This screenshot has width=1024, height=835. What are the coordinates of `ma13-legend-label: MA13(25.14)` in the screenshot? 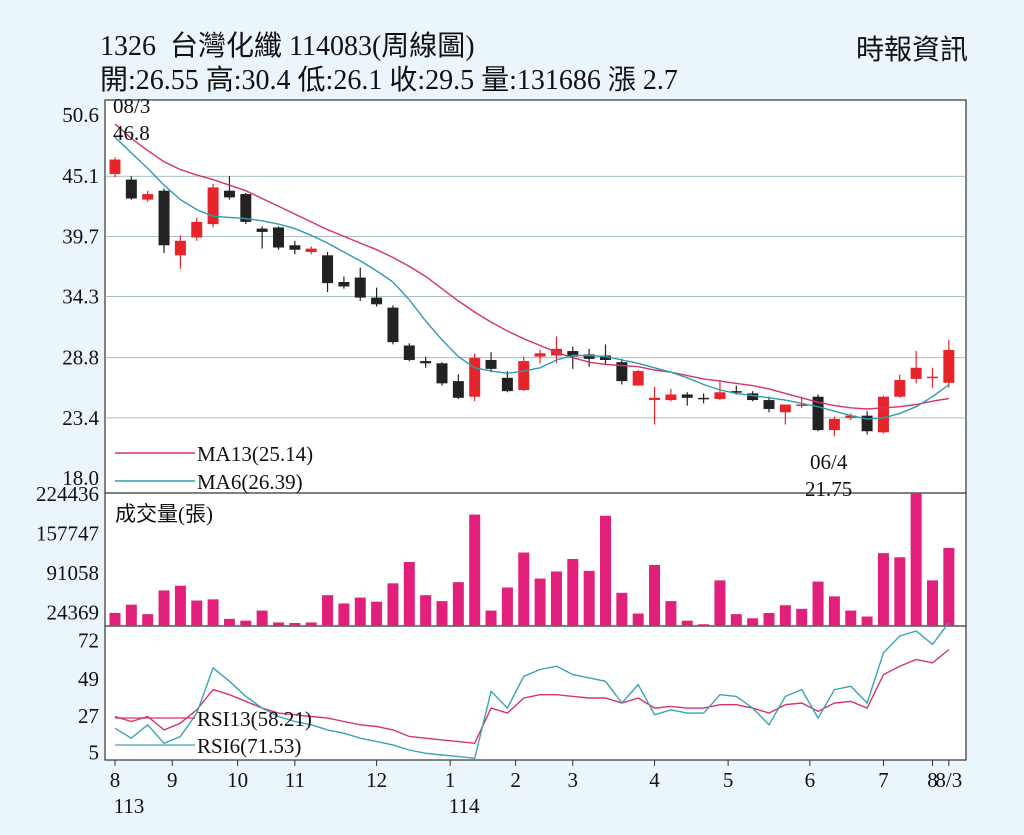 It's located at (255, 454).